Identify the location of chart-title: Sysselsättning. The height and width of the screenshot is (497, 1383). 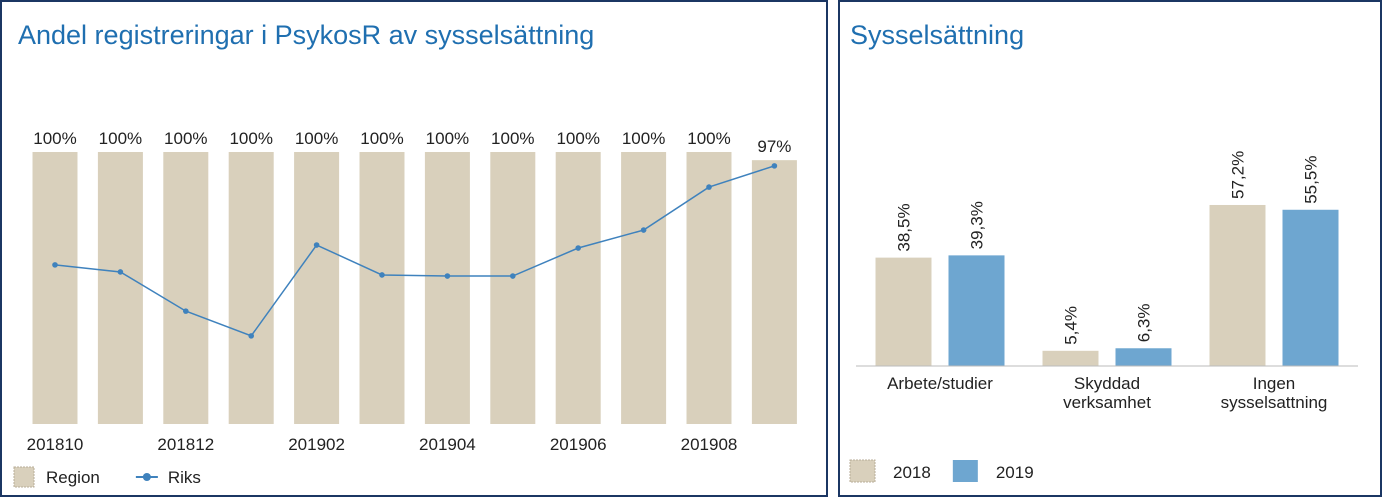
(937, 35).